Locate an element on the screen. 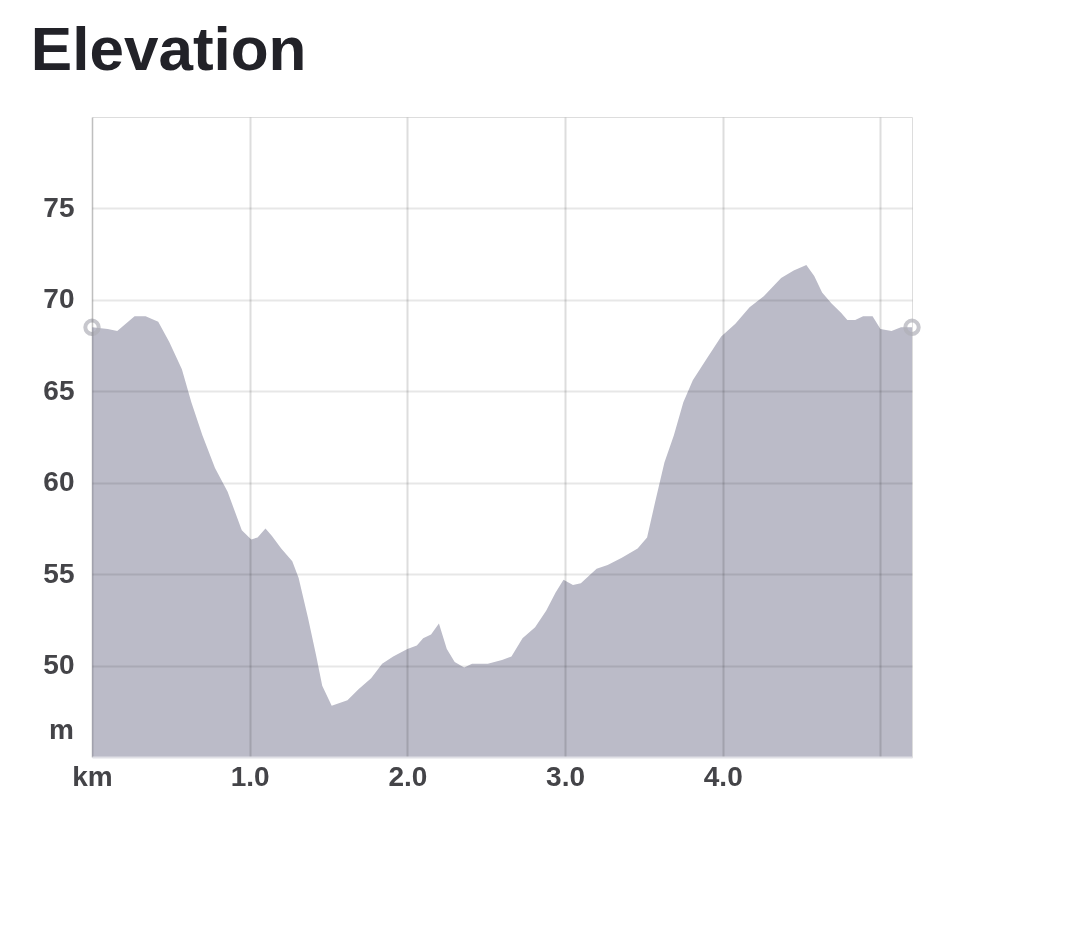  y-axis-title: m is located at coordinates (61, 729).